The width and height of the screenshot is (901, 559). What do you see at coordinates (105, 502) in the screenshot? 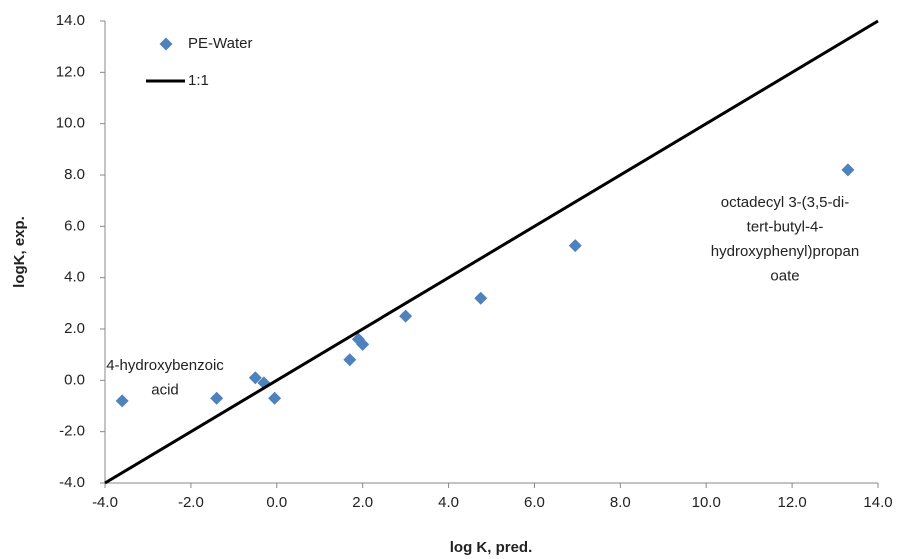
I see `x-tick-label: -4.0` at bounding box center [105, 502].